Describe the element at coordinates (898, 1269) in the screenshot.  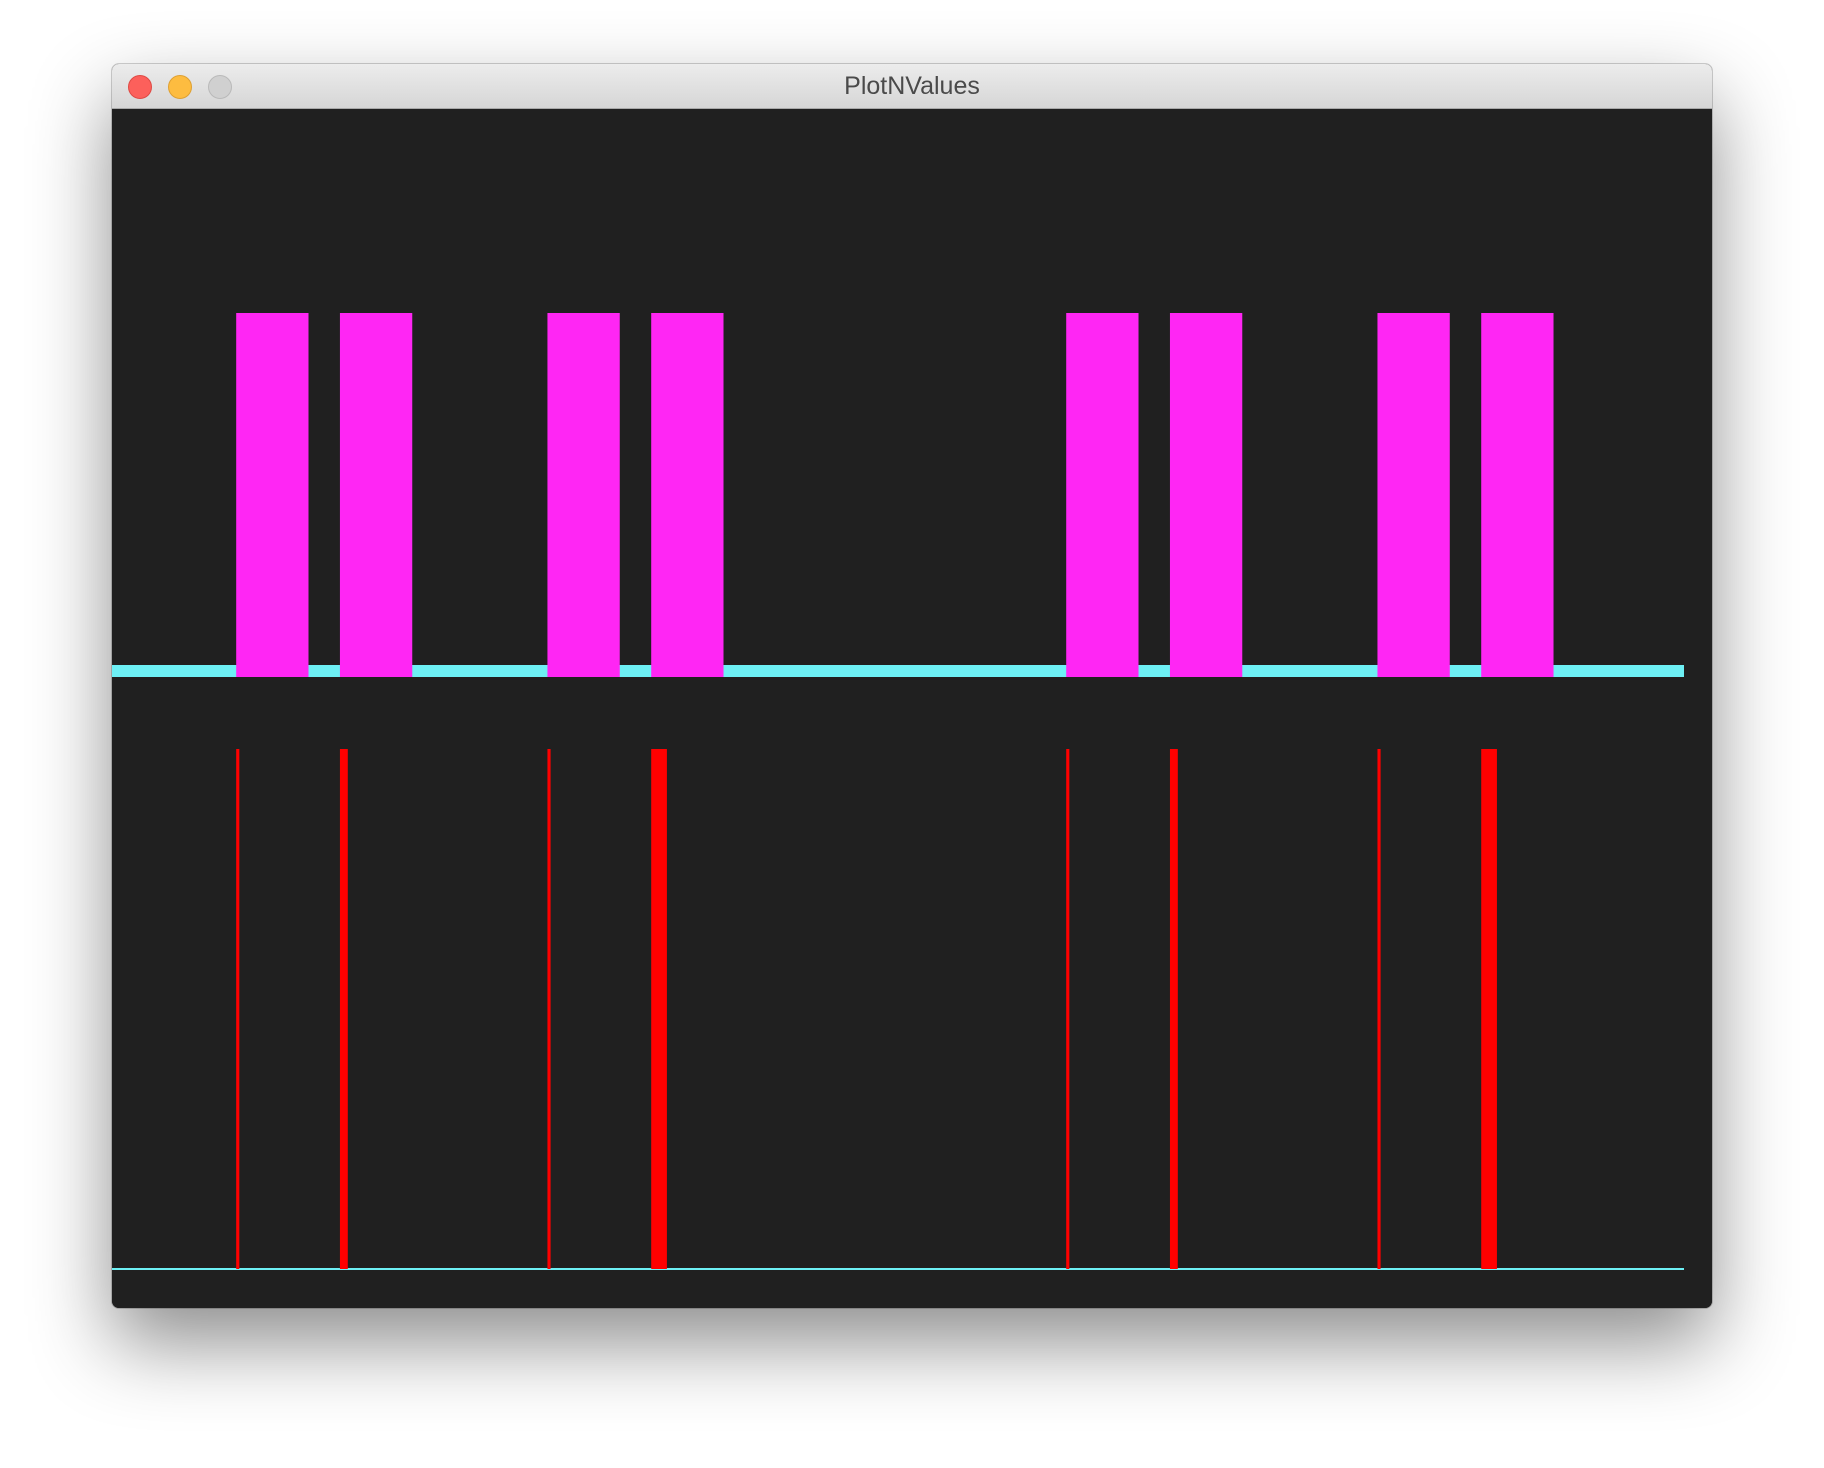
I see `lower-baseline` at that location.